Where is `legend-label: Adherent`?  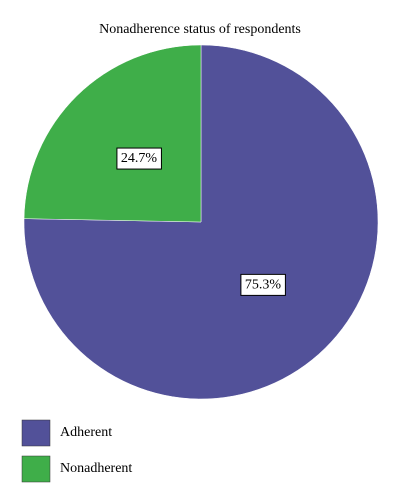 legend-label: Adherent is located at coordinates (86, 432).